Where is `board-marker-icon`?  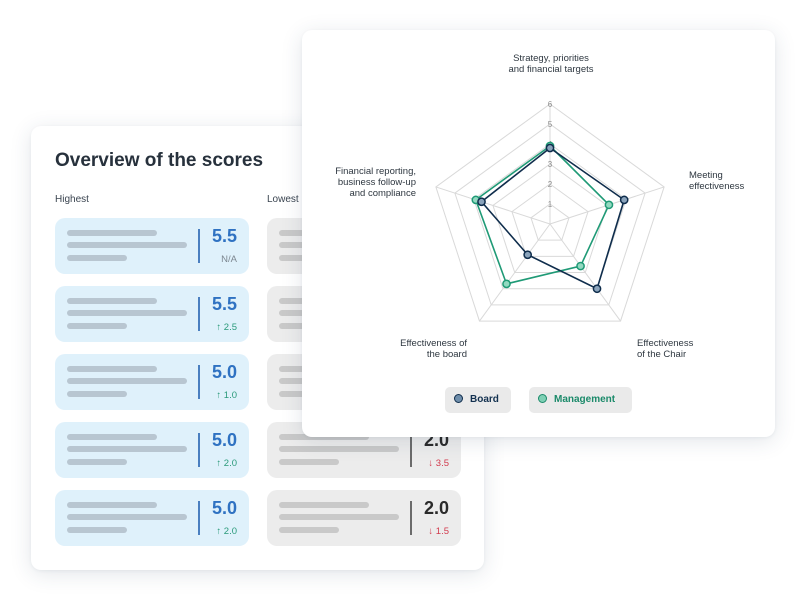 board-marker-icon is located at coordinates (458, 398).